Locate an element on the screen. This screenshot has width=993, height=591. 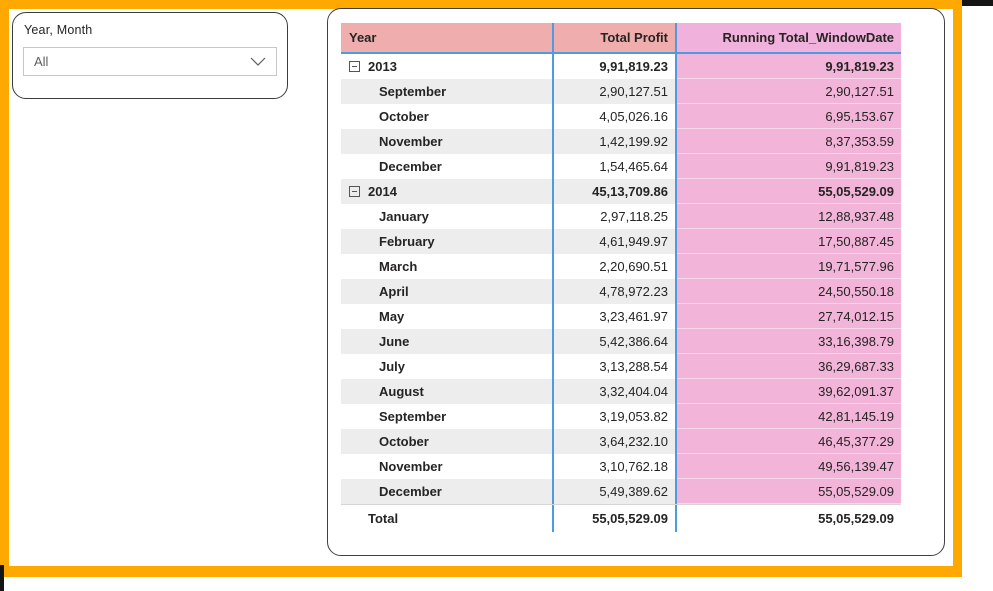
row-label-cell: April is located at coordinates (447, 291).